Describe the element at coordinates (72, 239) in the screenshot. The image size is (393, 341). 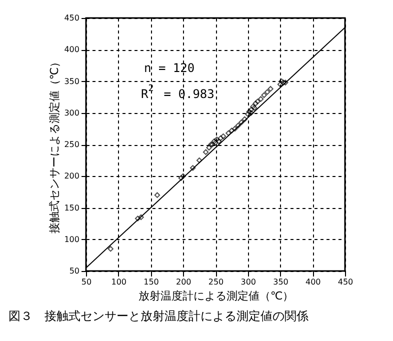
I see `y-tick-label: 100` at that location.